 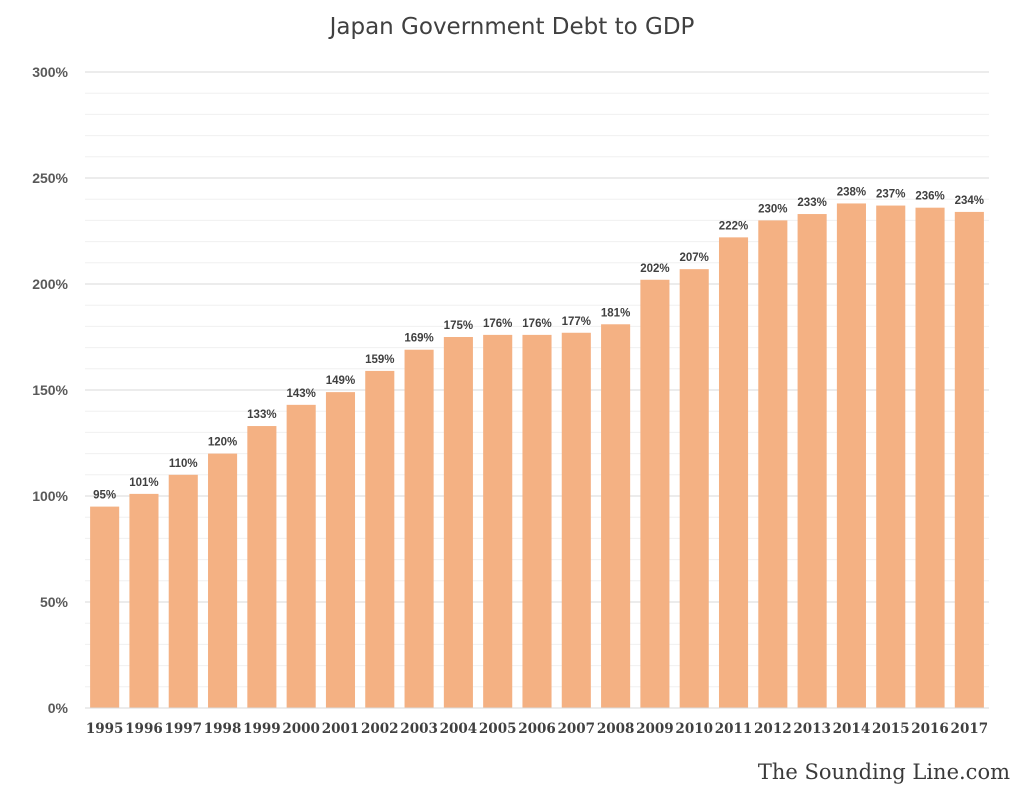 I want to click on bar-value-label: 149%, so click(x=340, y=381).